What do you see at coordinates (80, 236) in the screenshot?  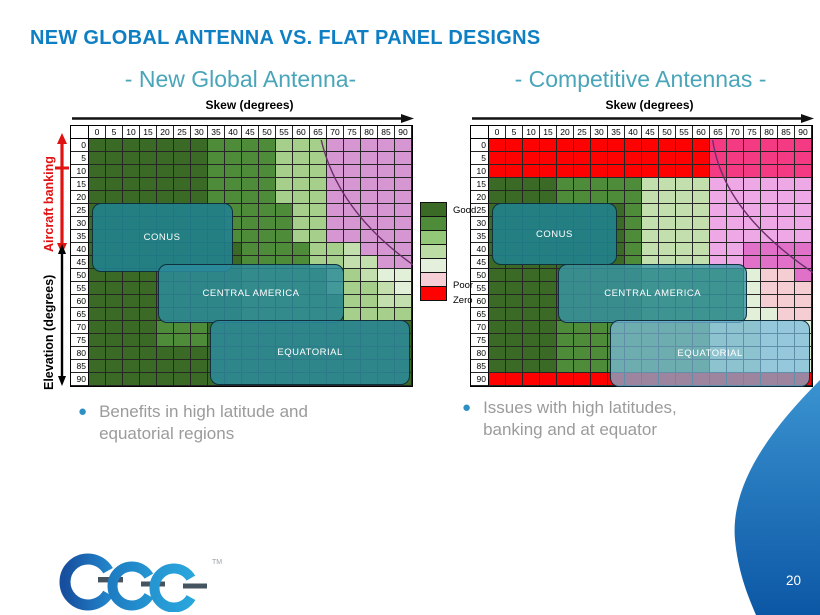 I see `row-header-cell: 35` at bounding box center [80, 236].